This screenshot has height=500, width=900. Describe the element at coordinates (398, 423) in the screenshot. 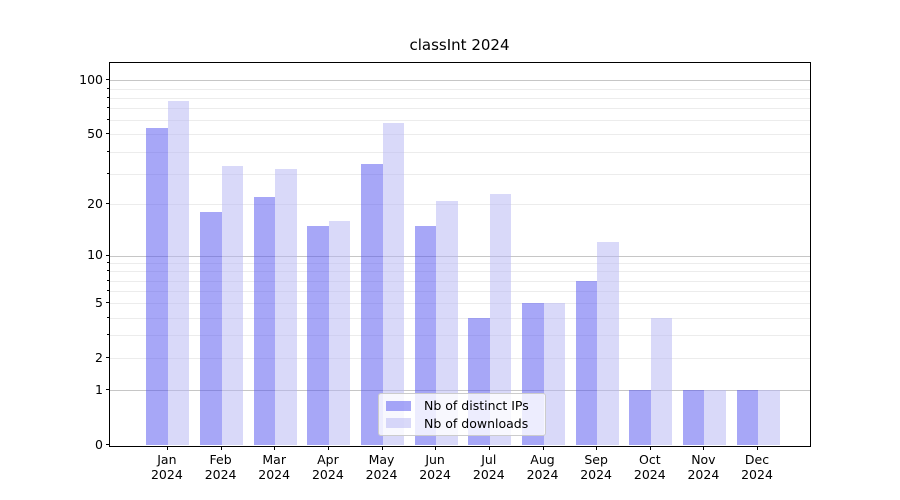

I see `legend-swatch-downloads` at that location.